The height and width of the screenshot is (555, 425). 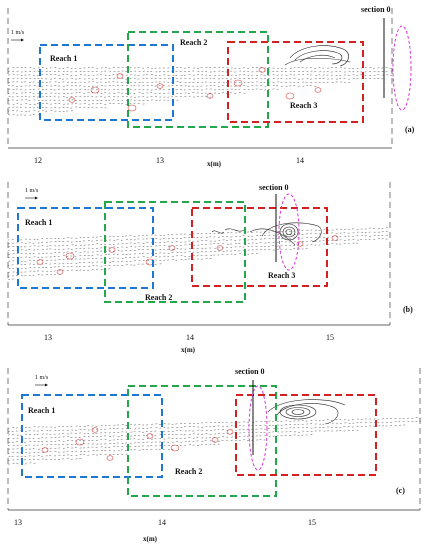 What do you see at coordinates (38, 160) in the screenshot?
I see `tick-a-0: 12` at bounding box center [38, 160].